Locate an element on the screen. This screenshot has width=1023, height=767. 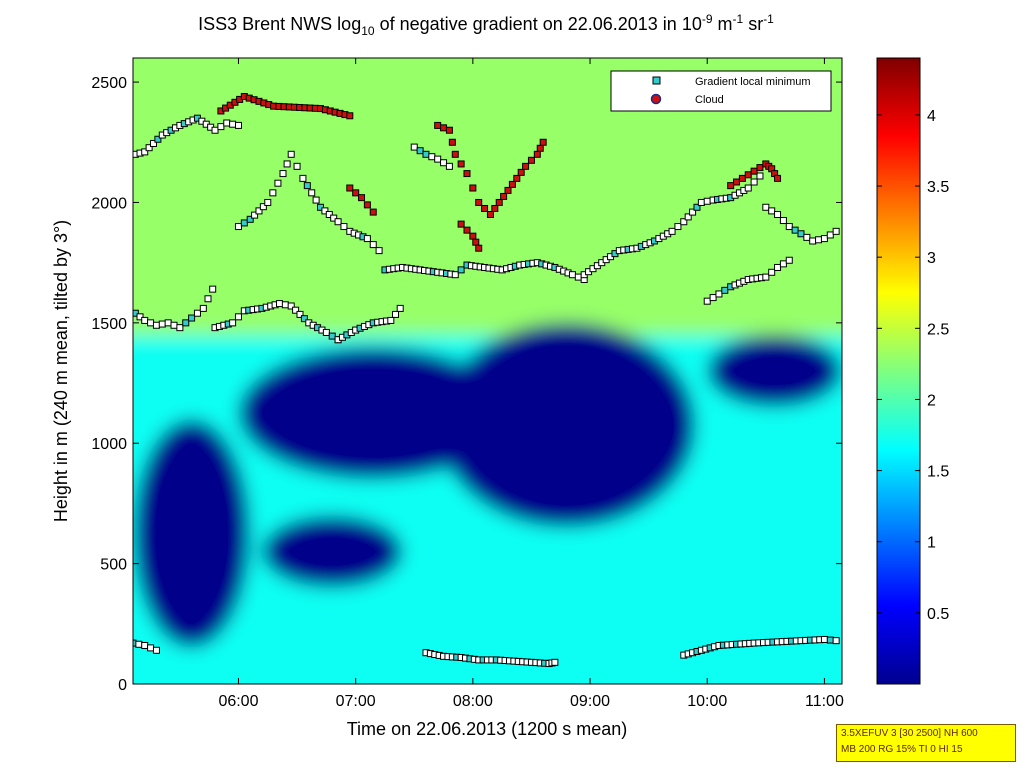
legend-marker-gradient is located at coordinates (656, 80).